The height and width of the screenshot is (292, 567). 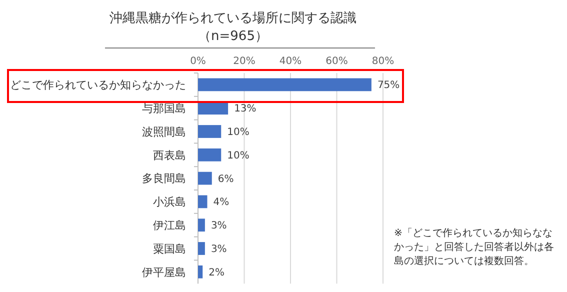 What do you see at coordinates (383, 61) in the screenshot?
I see `x-tick-label: 80%` at bounding box center [383, 61].